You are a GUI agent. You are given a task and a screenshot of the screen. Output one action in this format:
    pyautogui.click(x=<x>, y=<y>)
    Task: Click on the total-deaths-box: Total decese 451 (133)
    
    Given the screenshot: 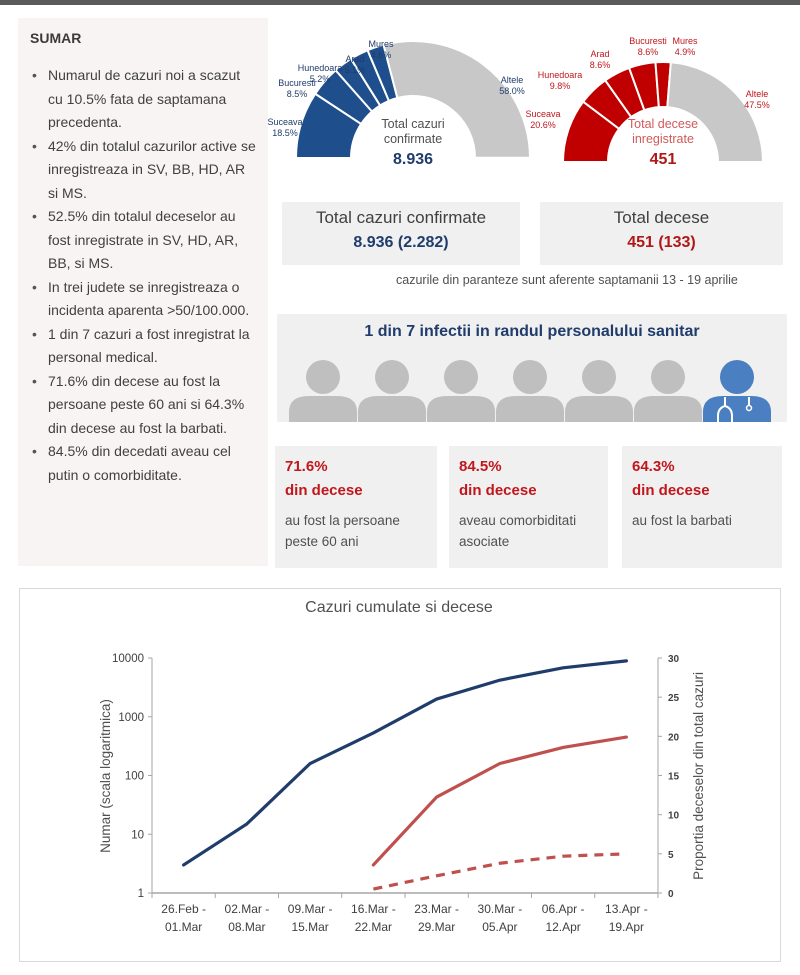 What is the action you would take?
    pyautogui.click(x=661, y=233)
    